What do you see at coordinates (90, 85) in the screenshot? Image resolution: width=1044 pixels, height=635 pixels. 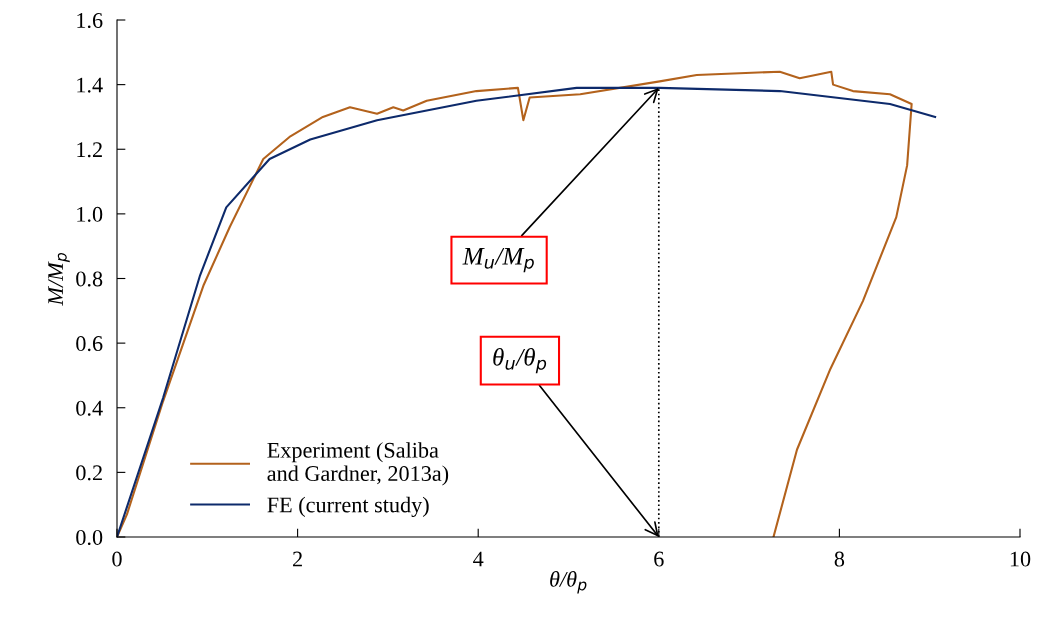 I see `y-tick-label: 1.4` at bounding box center [90, 85].